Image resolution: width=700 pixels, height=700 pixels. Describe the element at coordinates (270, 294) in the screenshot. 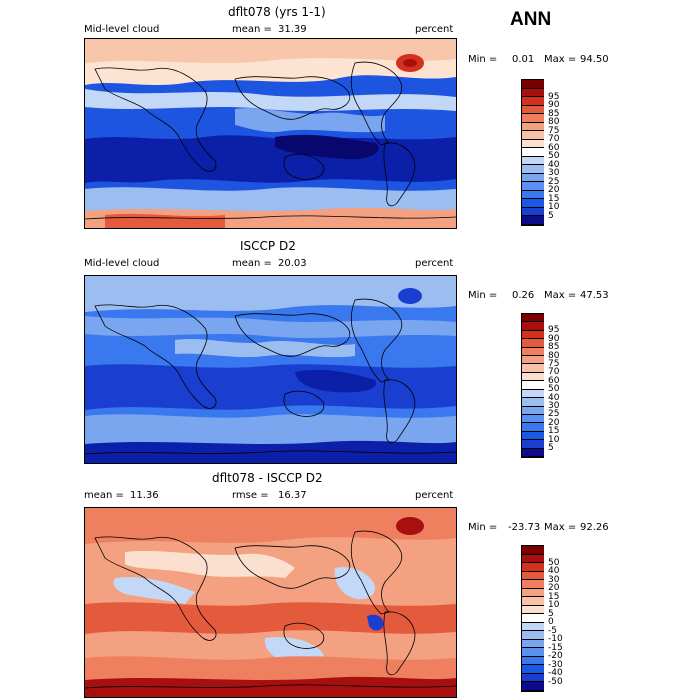

I see `map-2-arctic` at that location.